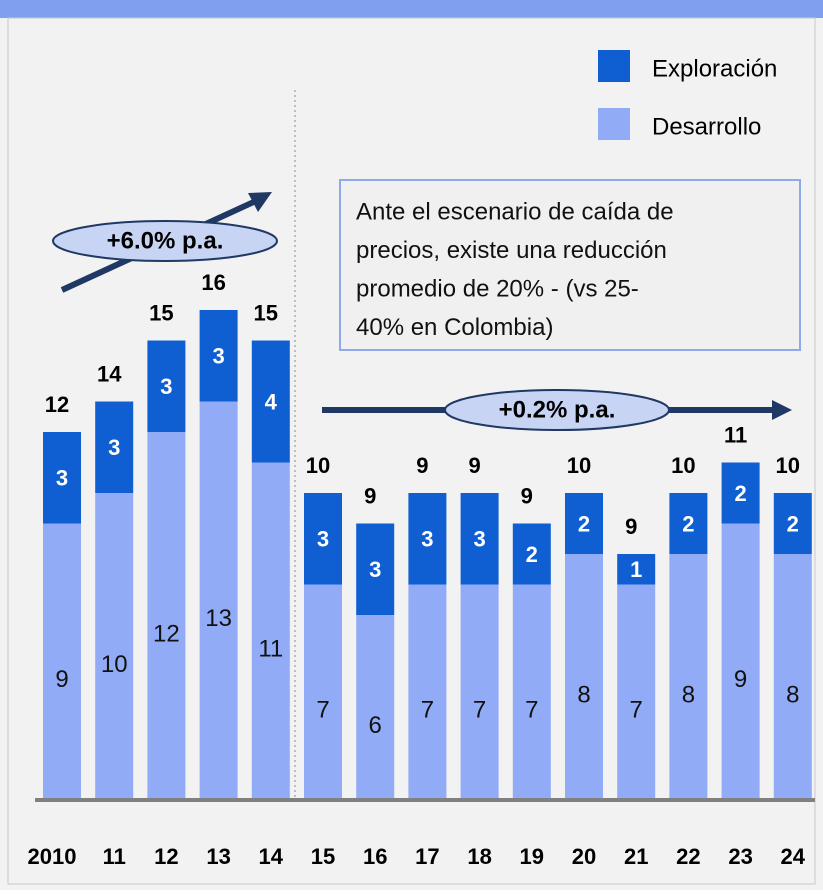 The width and height of the screenshot is (823, 895). I want to click on segment-label: 6, so click(375, 725).